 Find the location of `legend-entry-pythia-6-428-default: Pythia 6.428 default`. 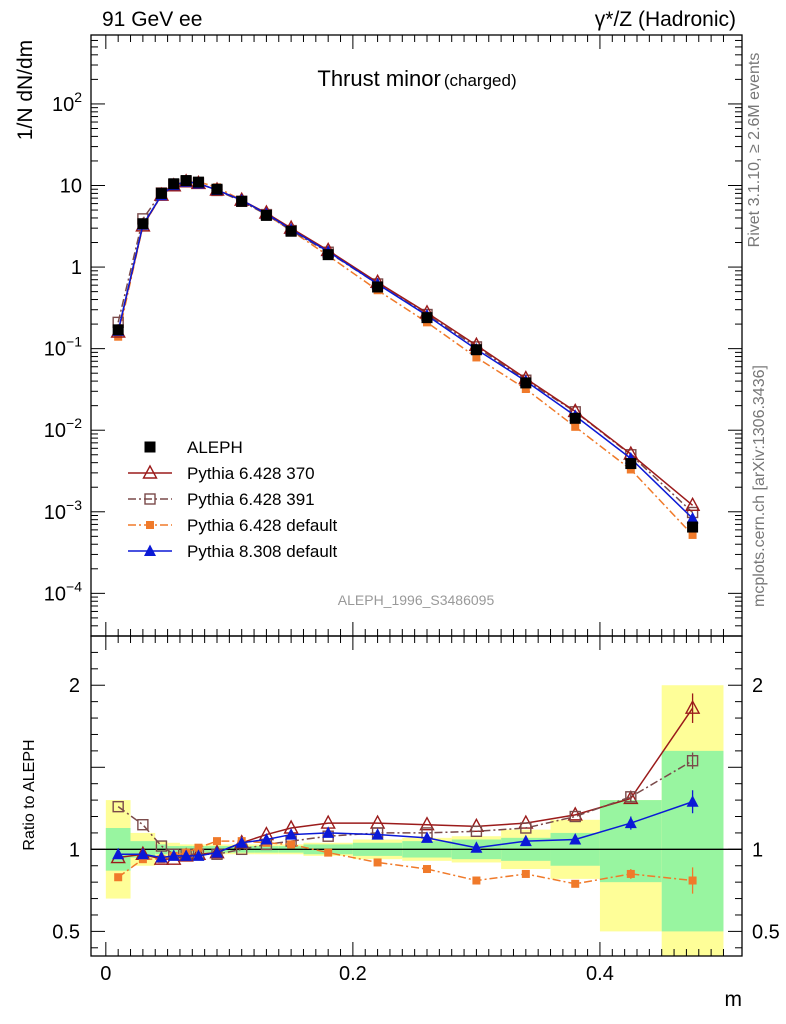

legend-entry-pythia-6-428-default: Pythia 6.428 default is located at coordinates (262, 525).